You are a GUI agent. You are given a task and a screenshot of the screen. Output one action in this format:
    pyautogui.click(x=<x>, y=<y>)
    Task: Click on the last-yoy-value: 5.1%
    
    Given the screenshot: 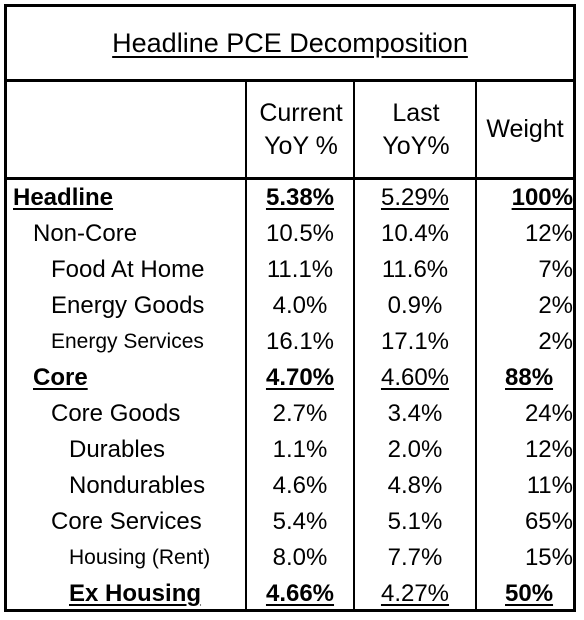 What is the action you would take?
    pyautogui.click(x=415, y=521)
    